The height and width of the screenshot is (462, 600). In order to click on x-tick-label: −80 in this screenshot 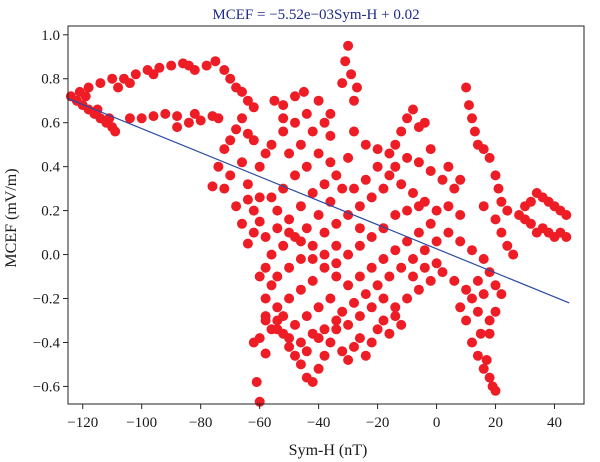, I will do `click(200, 423)`.